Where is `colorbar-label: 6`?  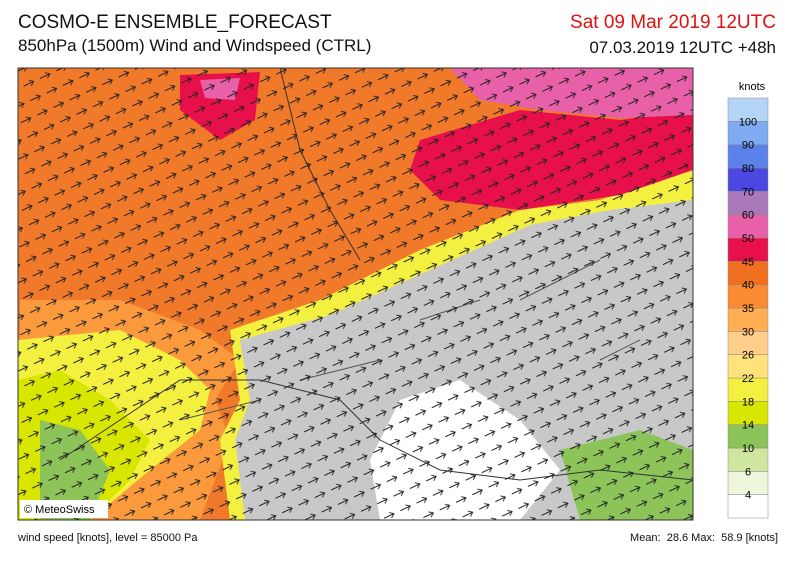
colorbar-label: 6 is located at coordinates (748, 472).